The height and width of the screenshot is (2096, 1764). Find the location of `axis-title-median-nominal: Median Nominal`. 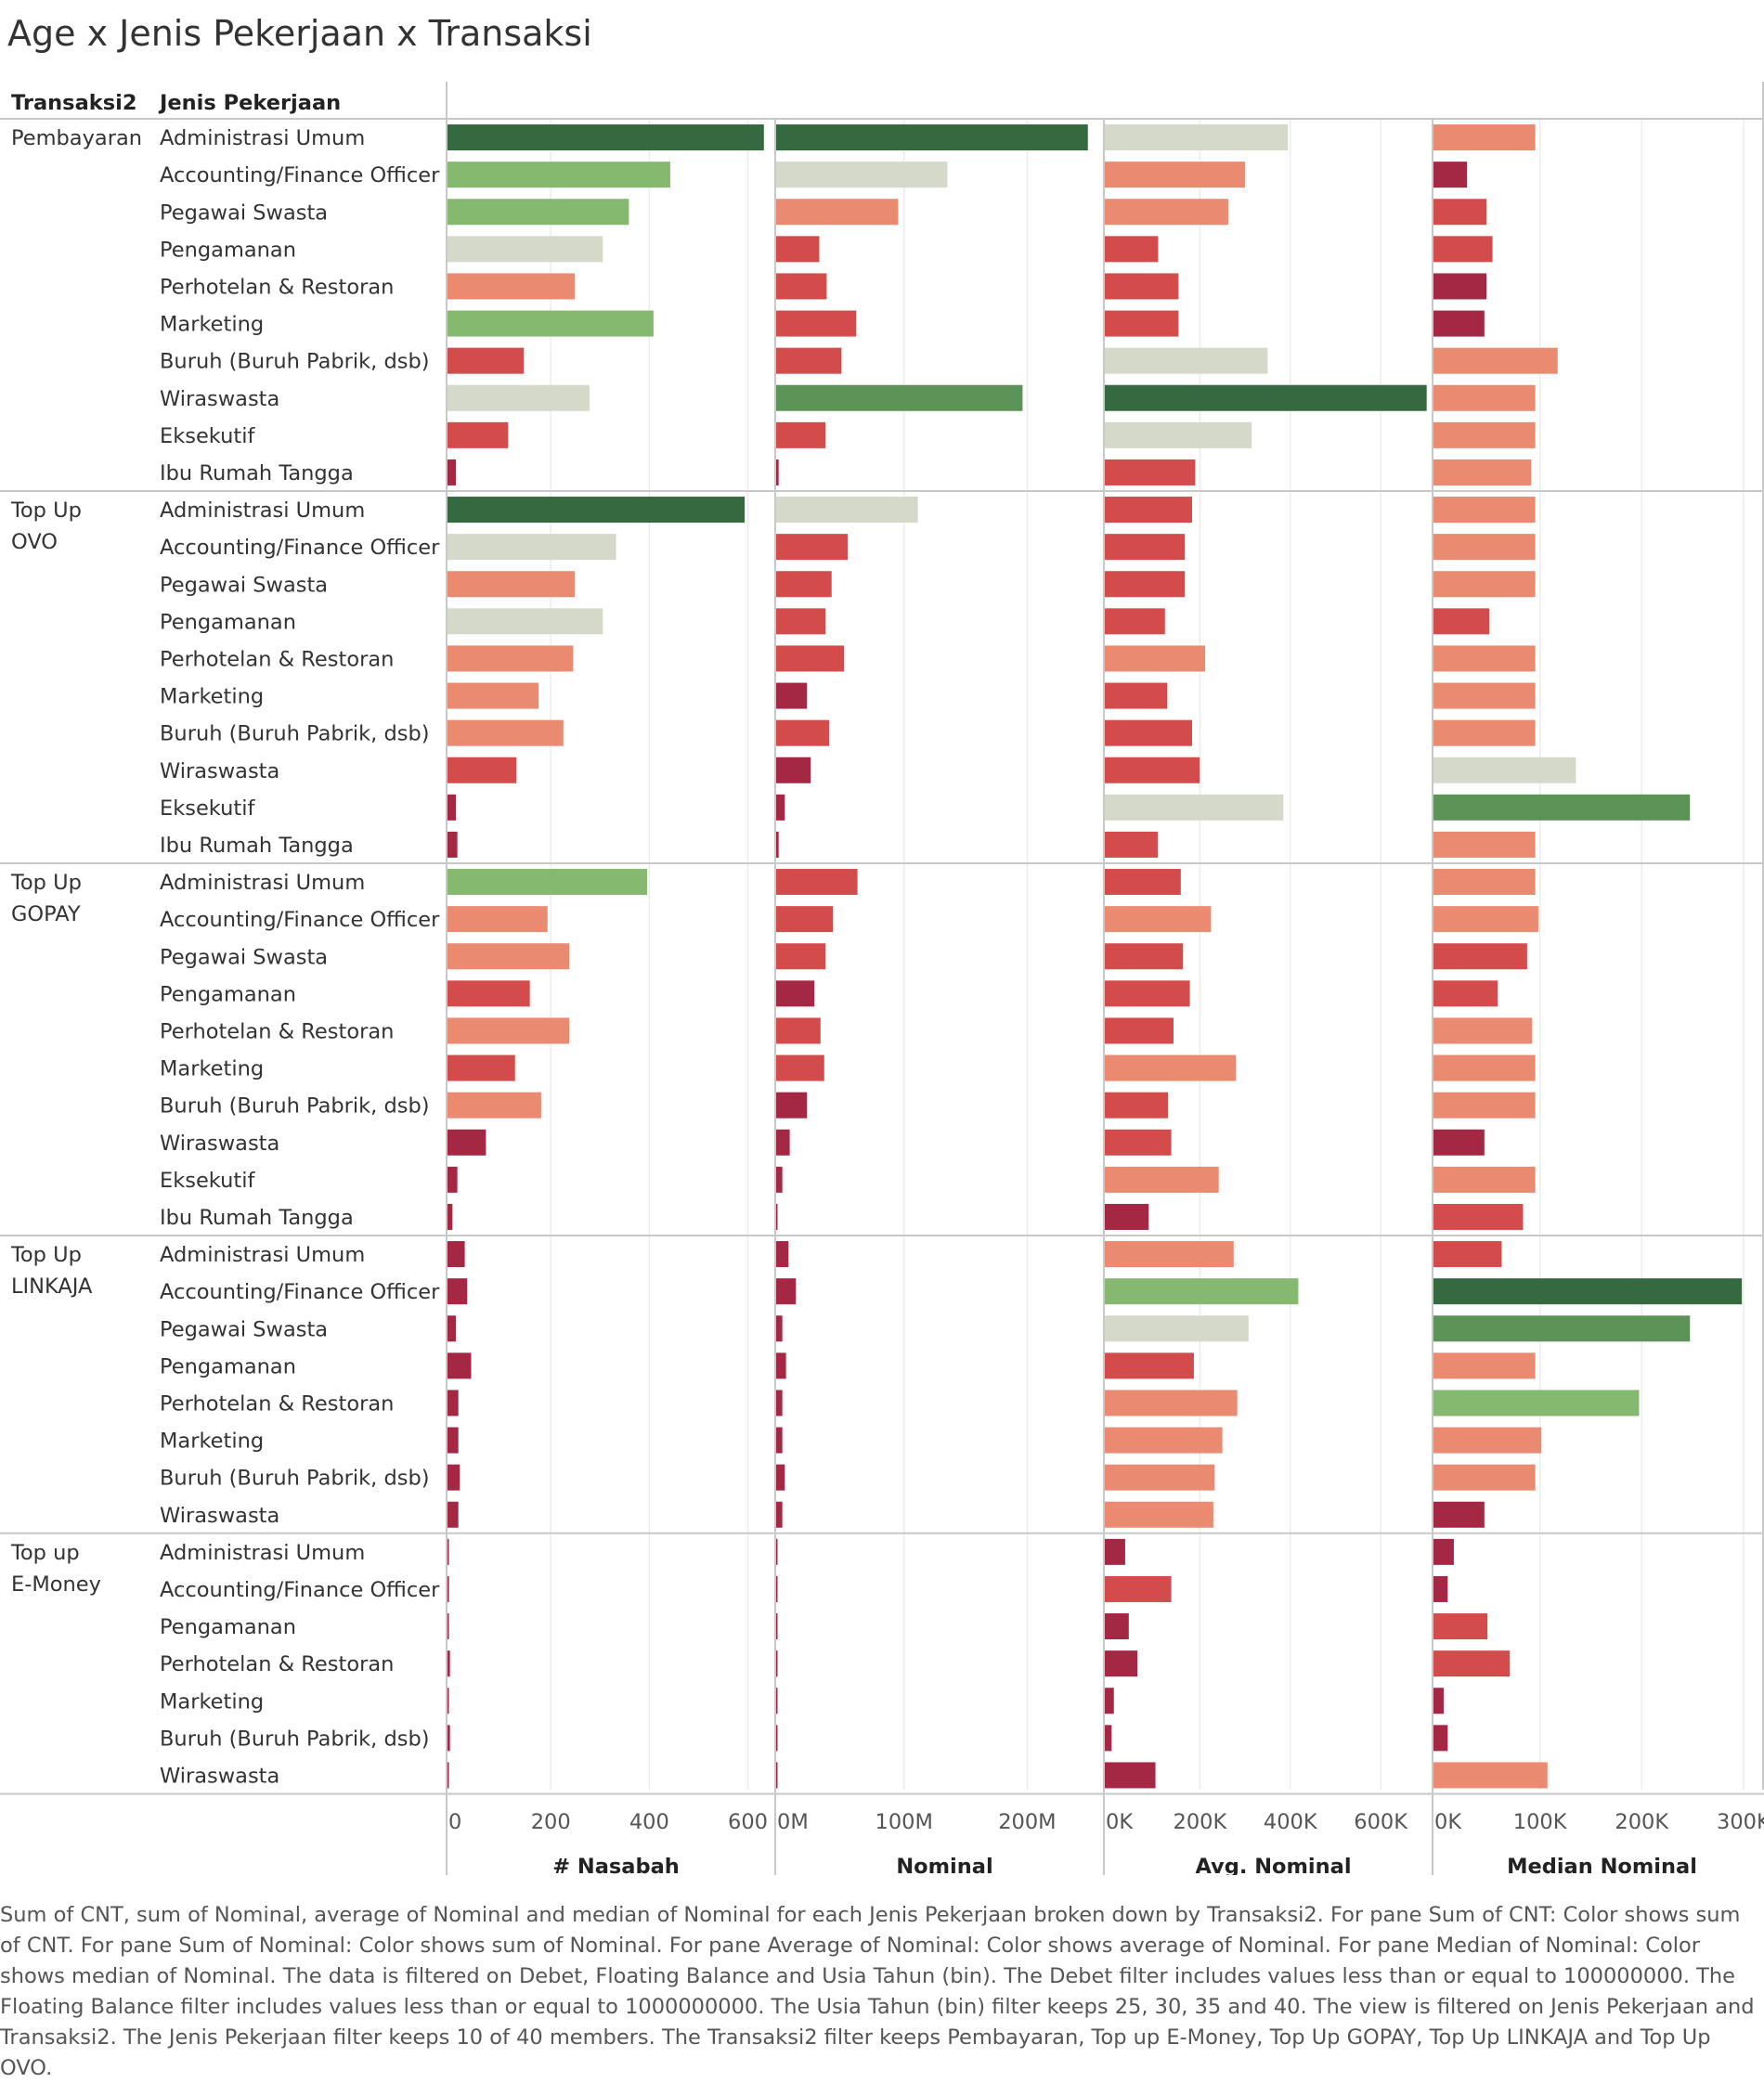

axis-title-median-nominal: Median Nominal is located at coordinates (1602, 1865).